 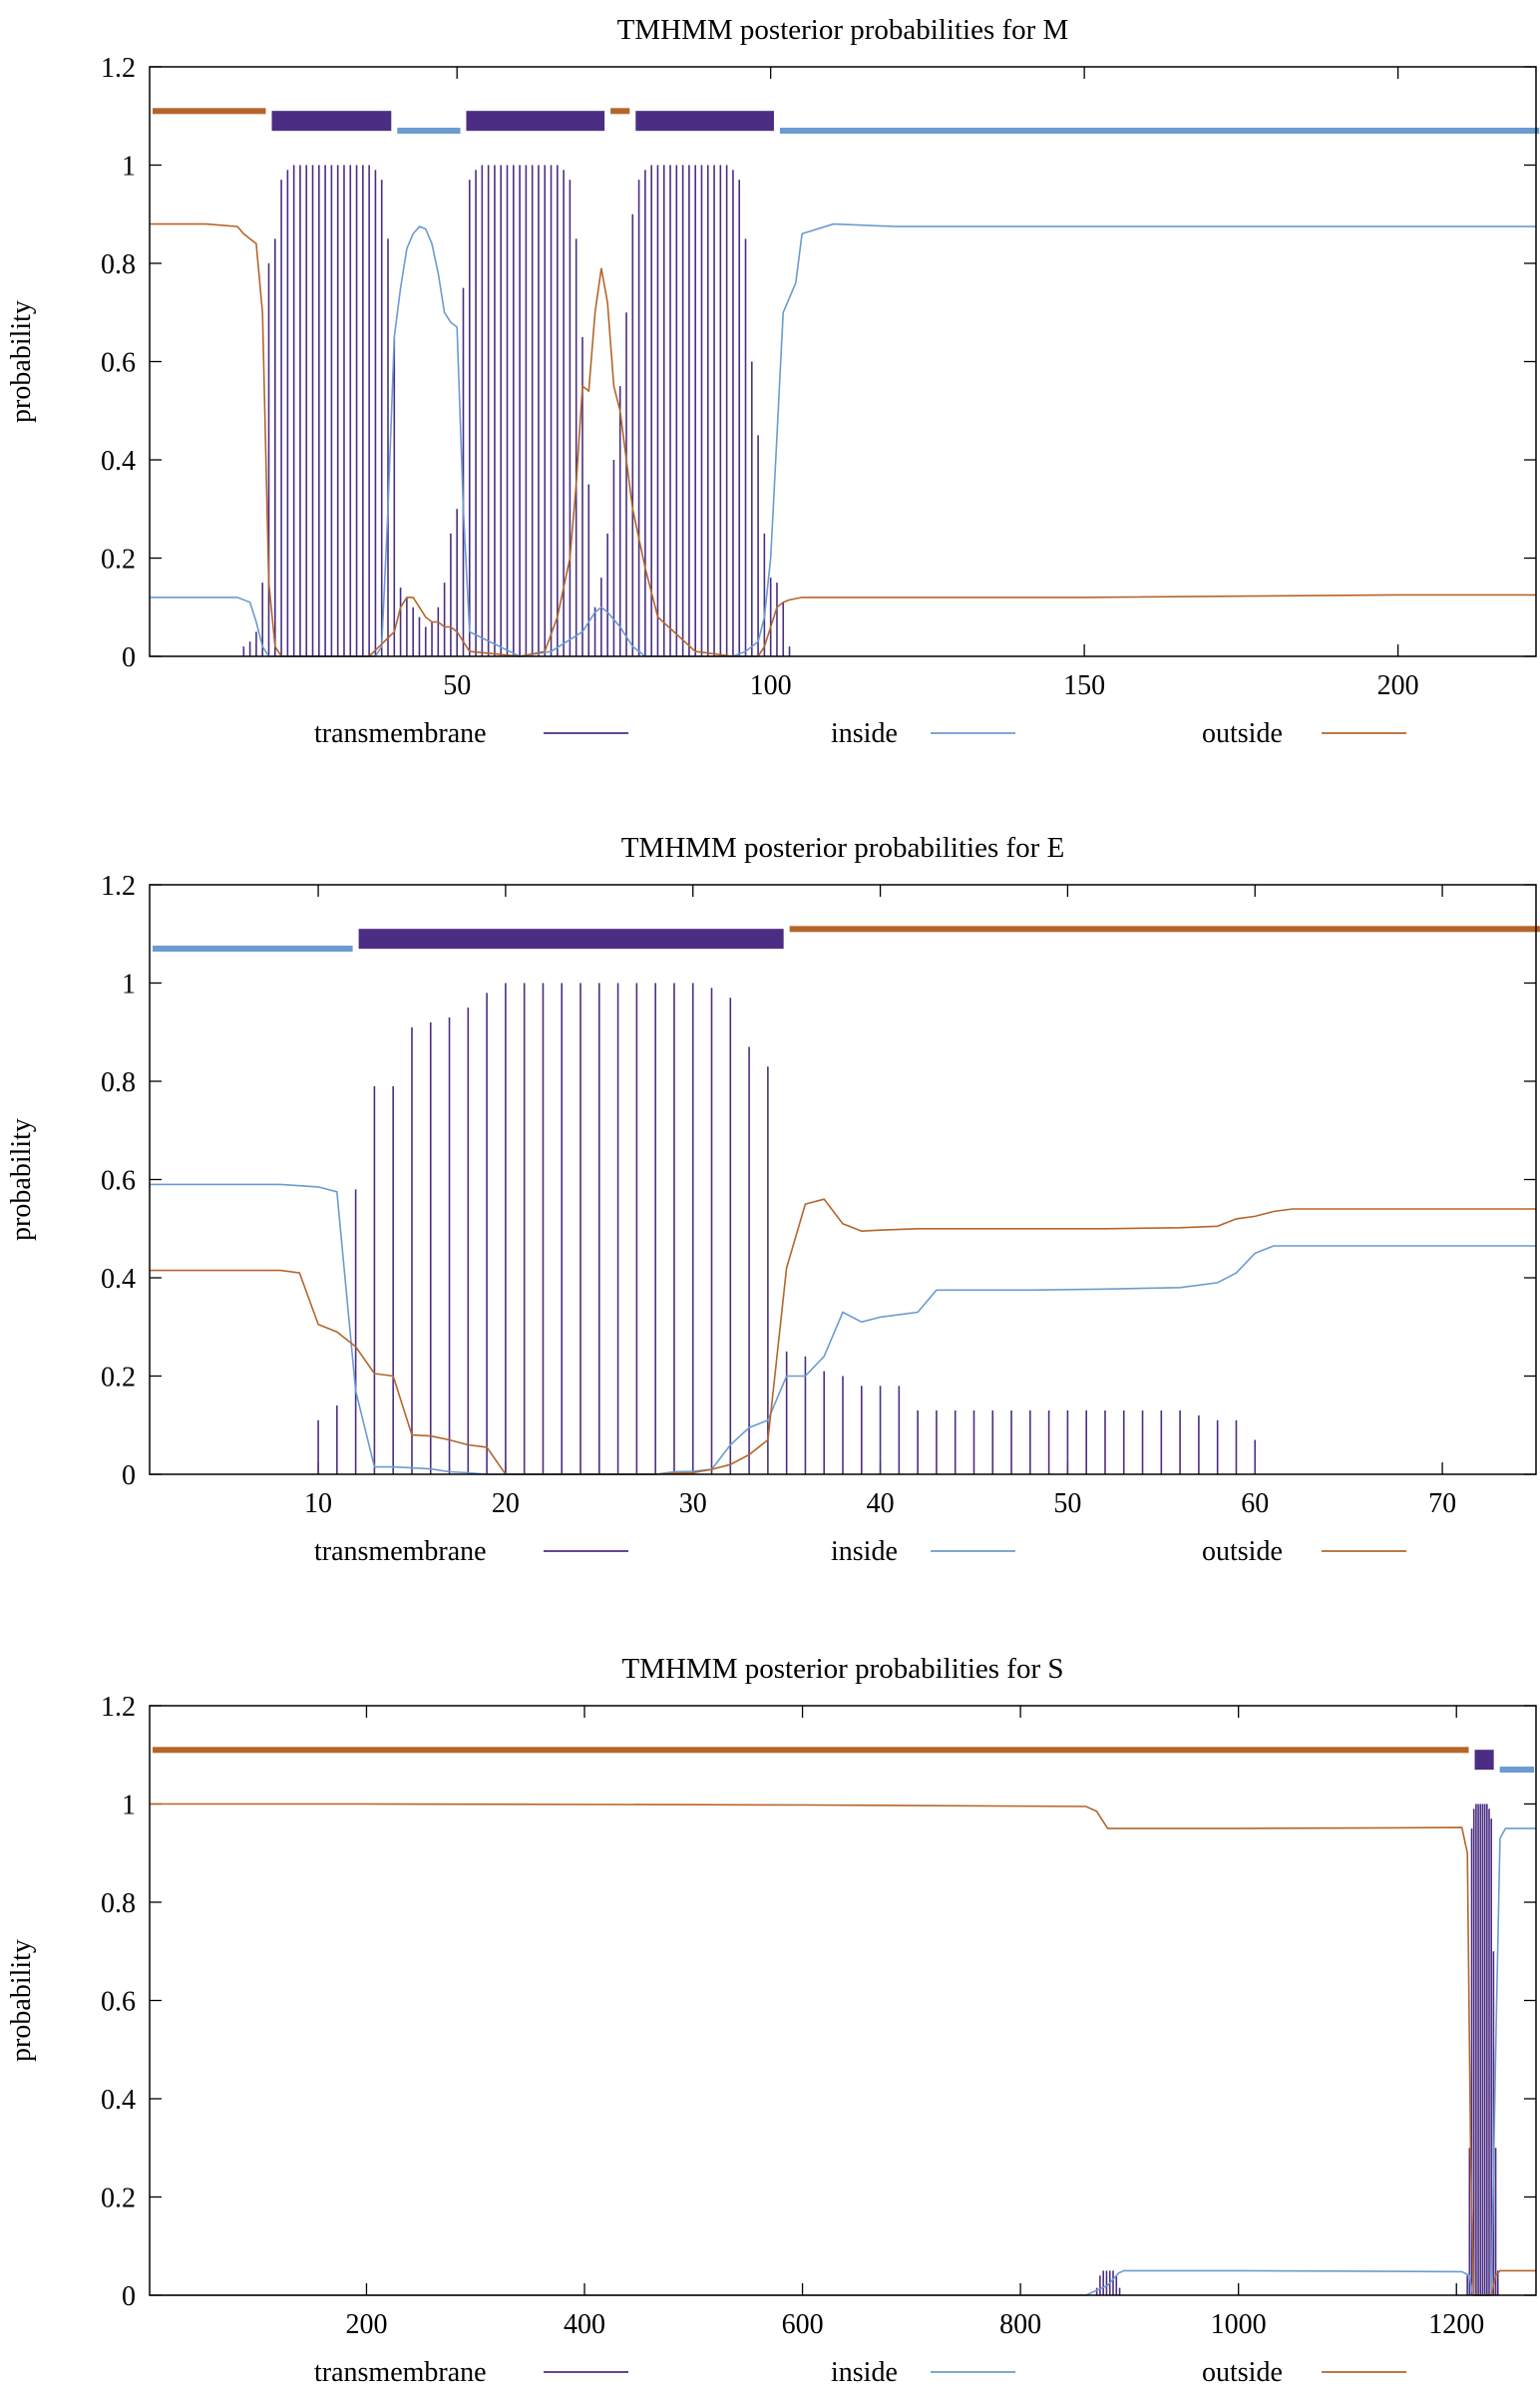 What do you see at coordinates (843, 30) in the screenshot?
I see `chart-title: TMHMM posterior probabilities for M` at bounding box center [843, 30].